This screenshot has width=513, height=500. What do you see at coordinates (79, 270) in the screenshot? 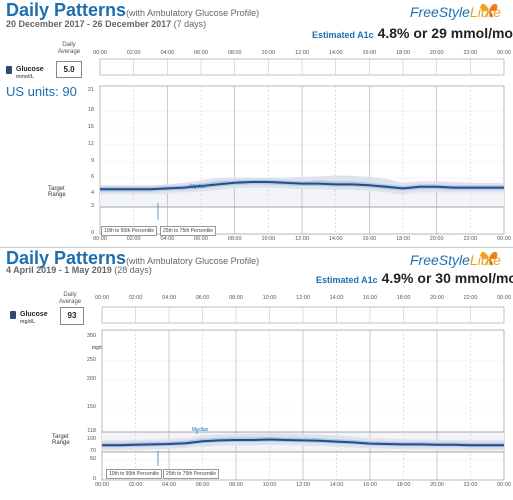
I see `date-range: 4 April 2019 - 1 May 2019 (28 days)` at bounding box center [79, 270].